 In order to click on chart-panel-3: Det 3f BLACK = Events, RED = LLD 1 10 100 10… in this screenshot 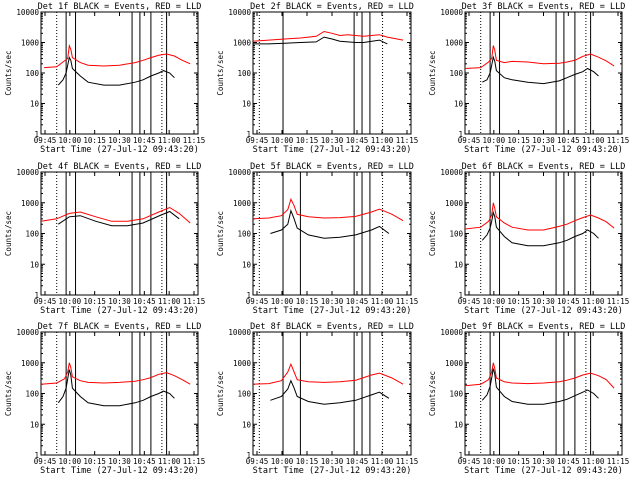, I will do `click(528, 78)`.